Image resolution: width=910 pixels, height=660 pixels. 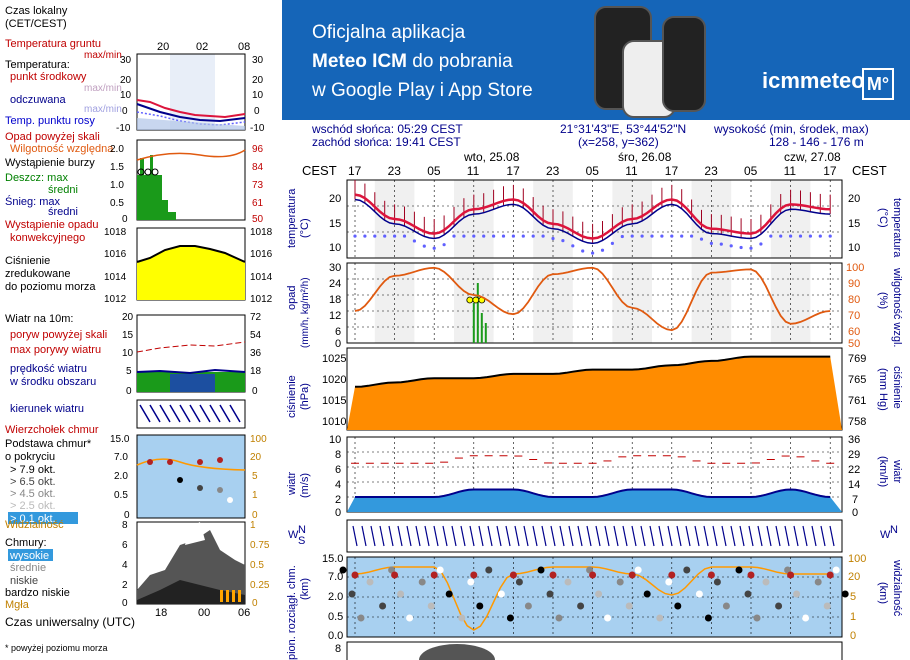 What do you see at coordinates (422, 90) in the screenshot?
I see `banner-line3: w Google Play i App Store` at bounding box center [422, 90].